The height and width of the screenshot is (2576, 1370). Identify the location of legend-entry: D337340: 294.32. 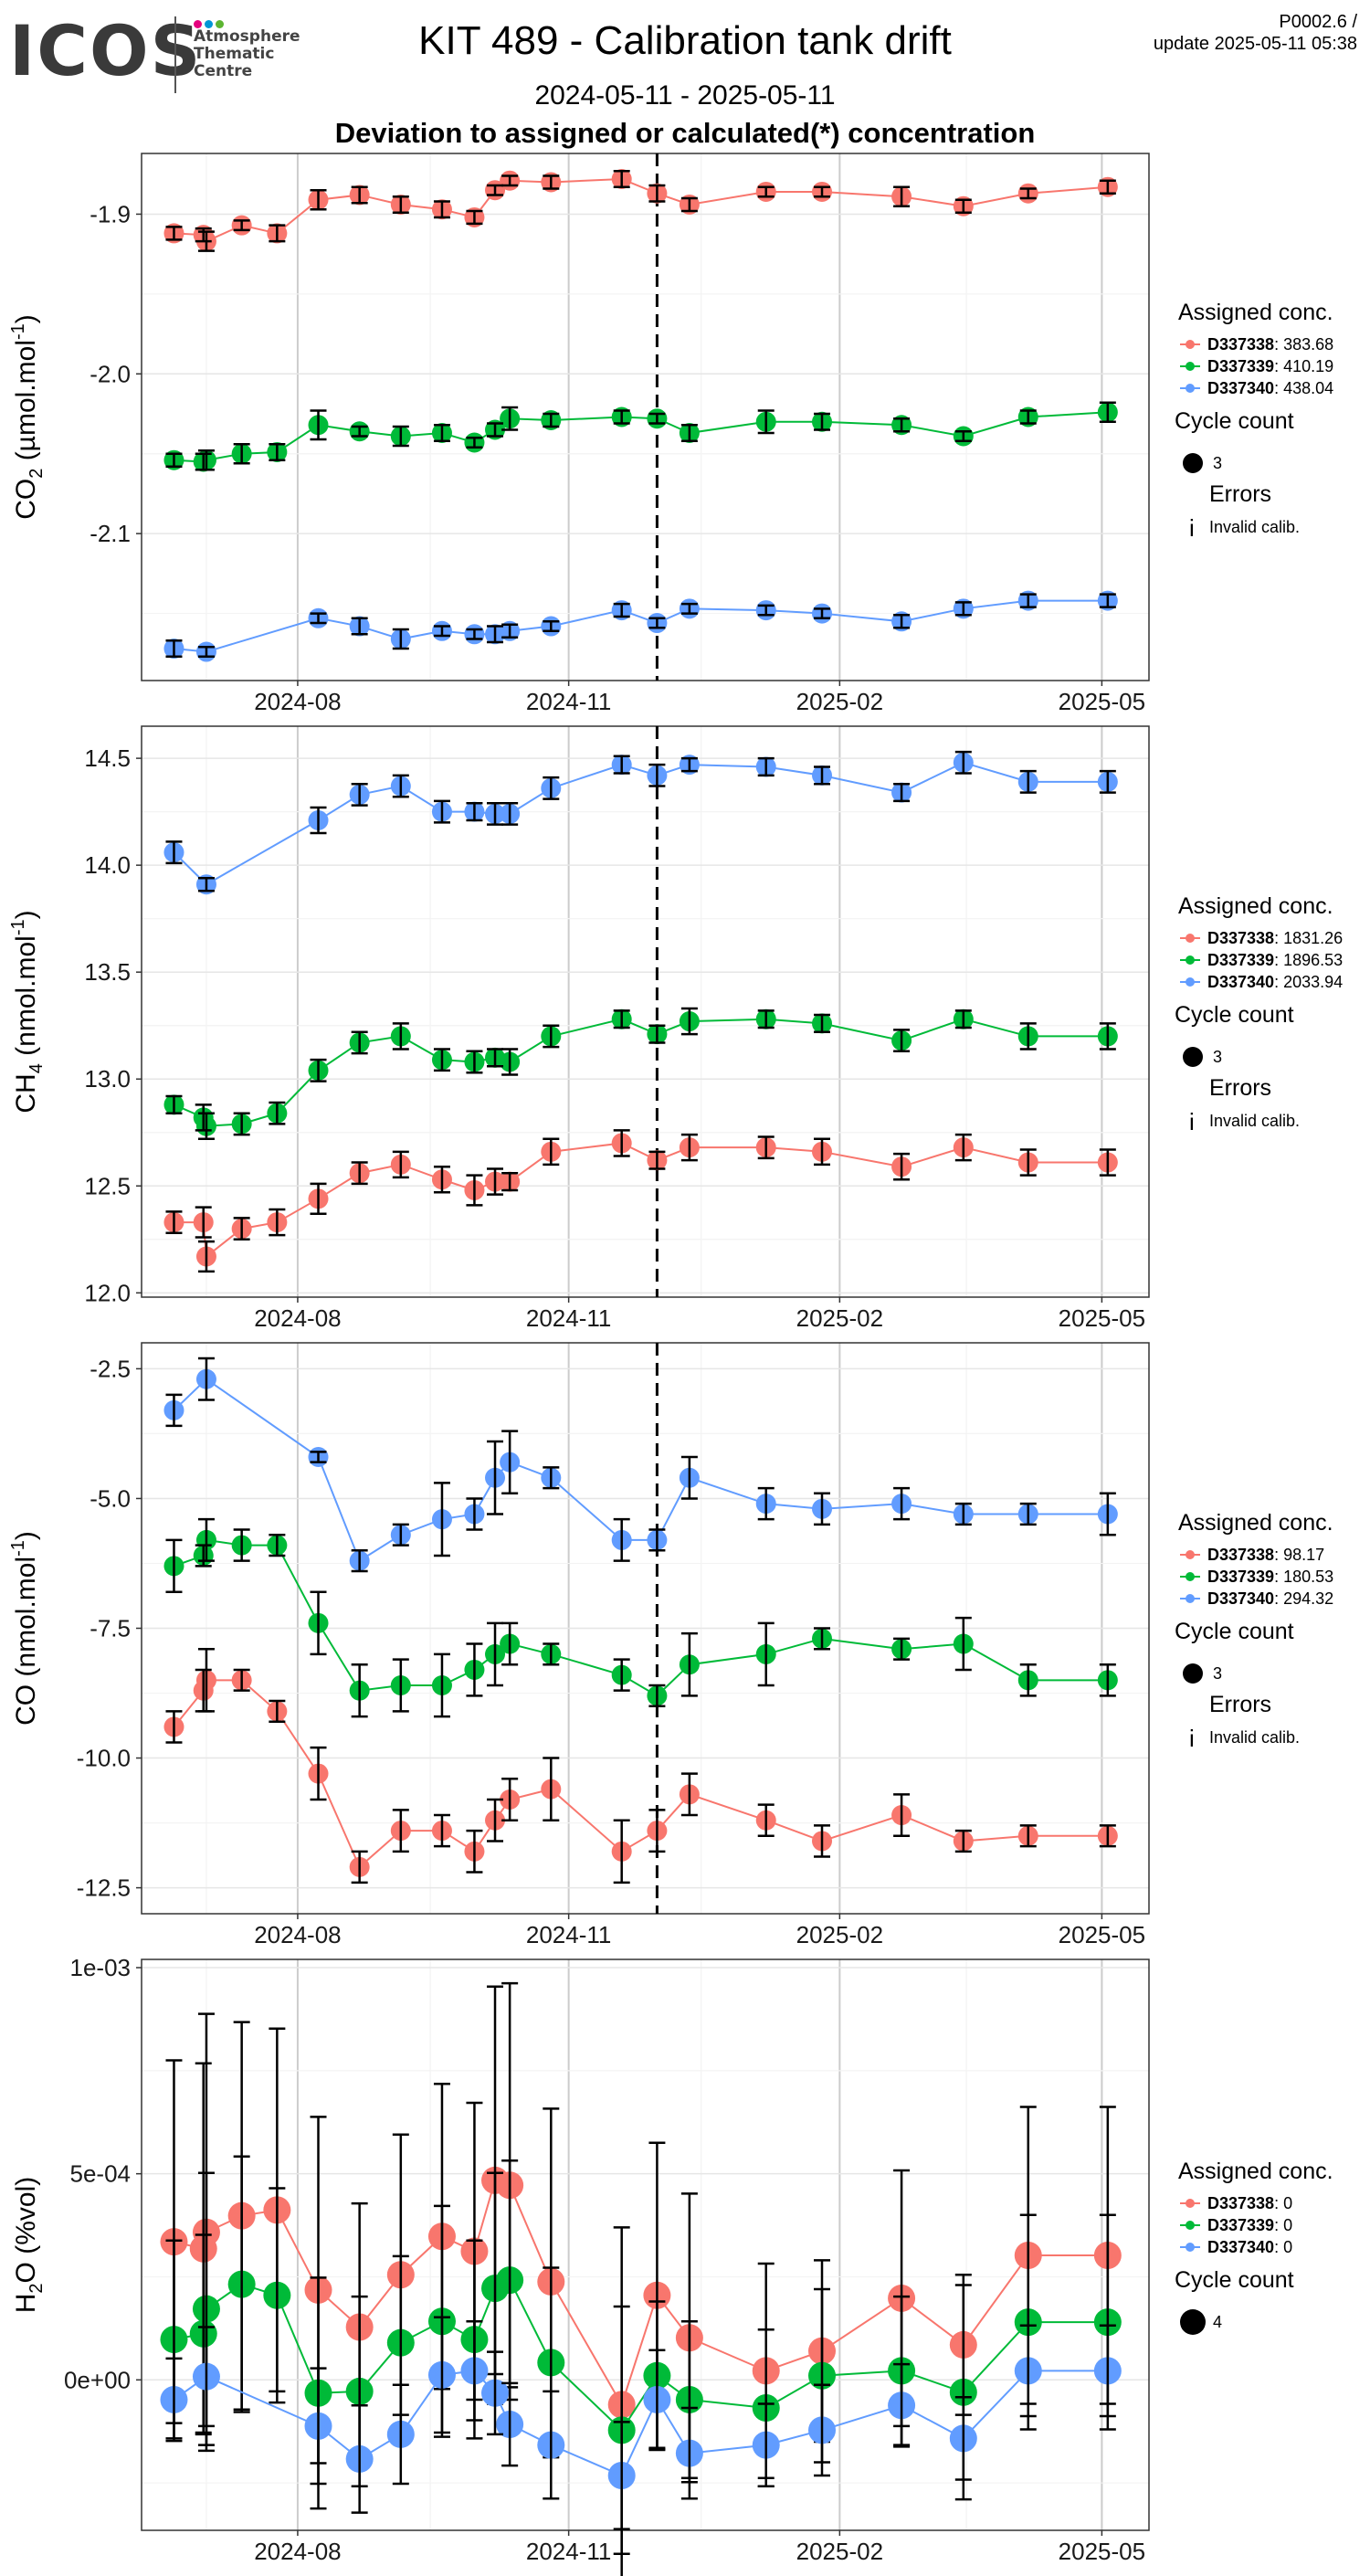
(1270, 1599).